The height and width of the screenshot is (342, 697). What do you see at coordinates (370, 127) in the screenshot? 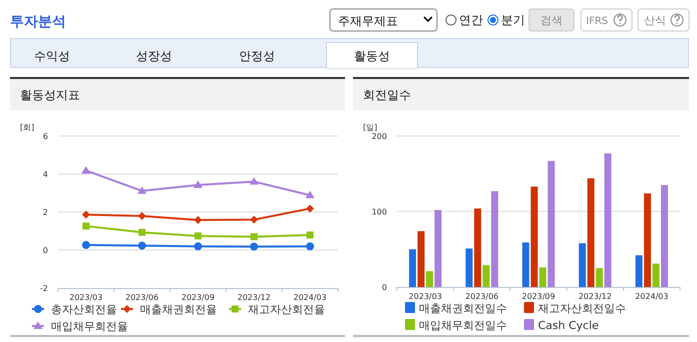
I see `y-axis-title: [일]` at bounding box center [370, 127].